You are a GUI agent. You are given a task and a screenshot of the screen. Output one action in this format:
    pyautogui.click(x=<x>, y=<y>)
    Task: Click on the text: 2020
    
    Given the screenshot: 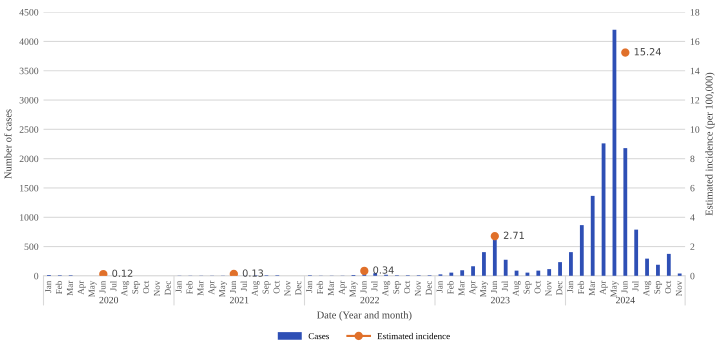 What is the action you would take?
    pyautogui.click(x=108, y=300)
    